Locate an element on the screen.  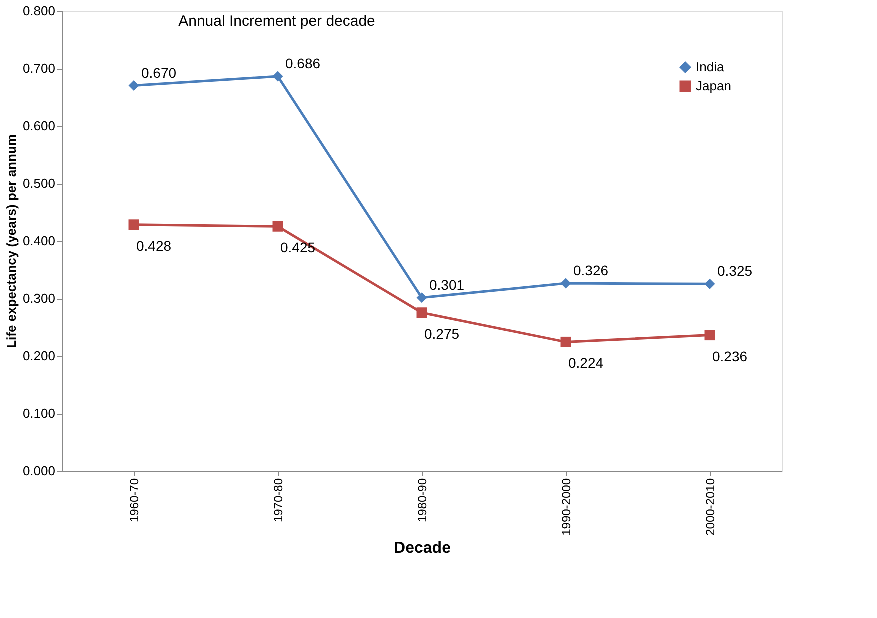
x-tick-label: 2000-2010 is located at coordinates (711, 507).